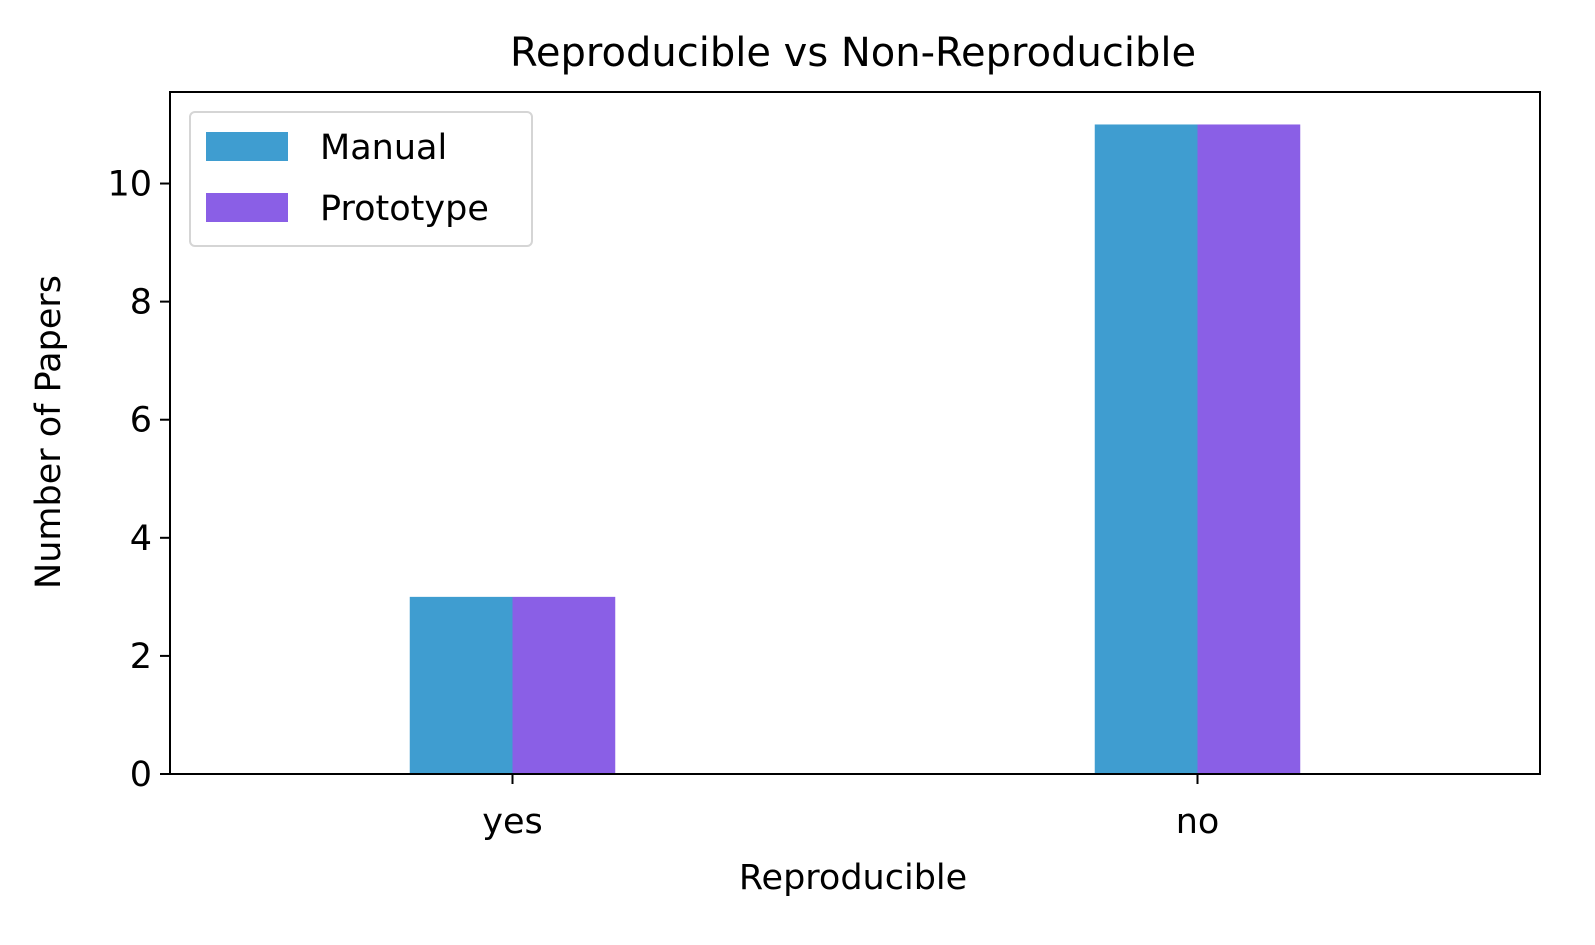  Describe the element at coordinates (461, 685) in the screenshot. I see `bar-manual-yes` at that location.